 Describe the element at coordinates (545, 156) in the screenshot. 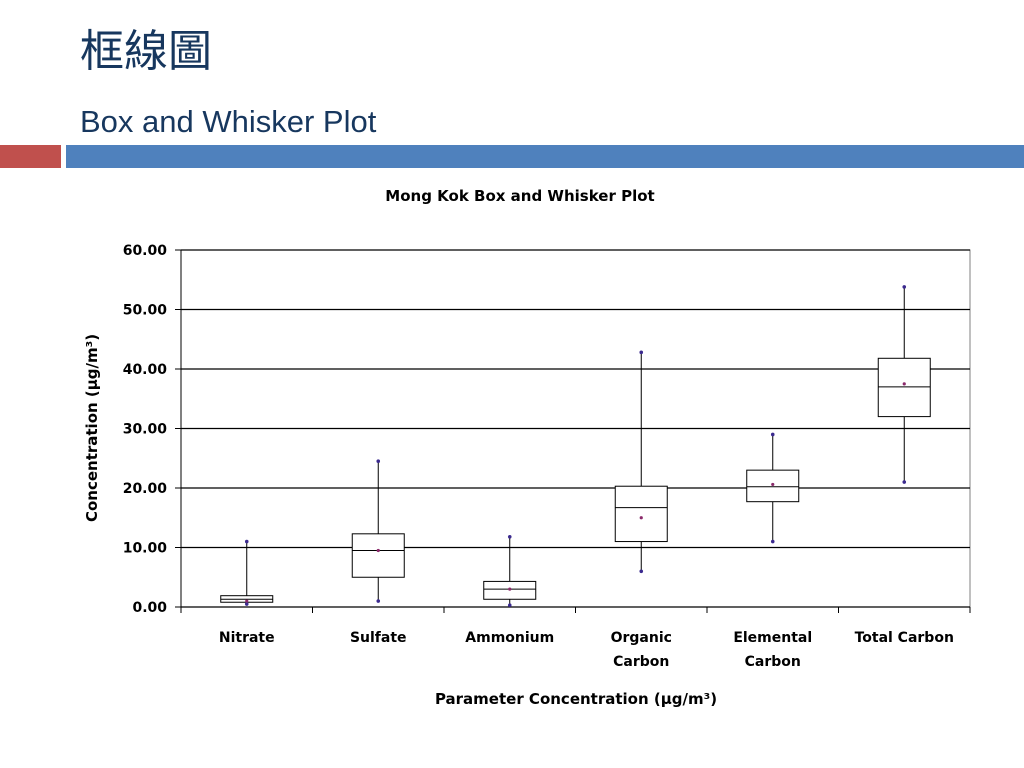

I see `accent-bar-right` at that location.